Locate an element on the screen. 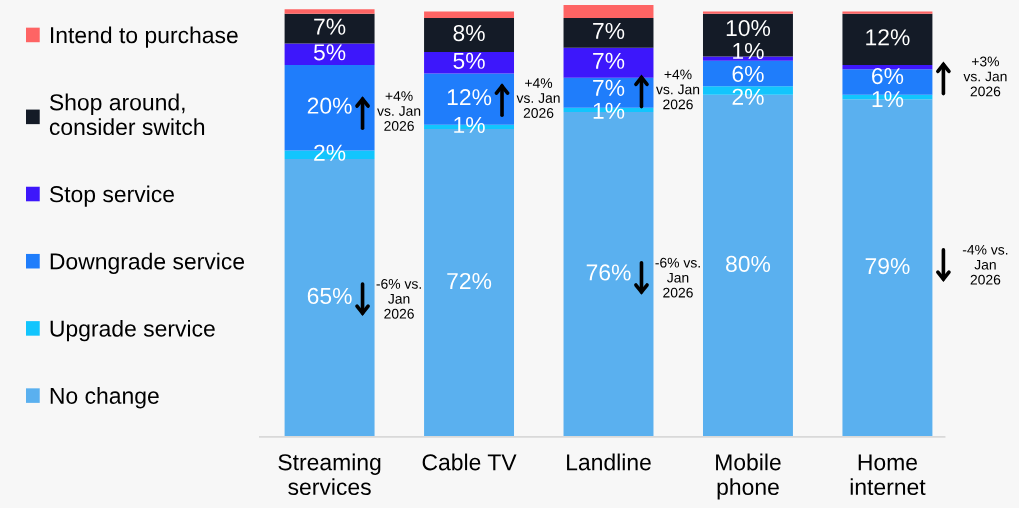  text: +3% vs. Jan 2026 is located at coordinates (985, 76).